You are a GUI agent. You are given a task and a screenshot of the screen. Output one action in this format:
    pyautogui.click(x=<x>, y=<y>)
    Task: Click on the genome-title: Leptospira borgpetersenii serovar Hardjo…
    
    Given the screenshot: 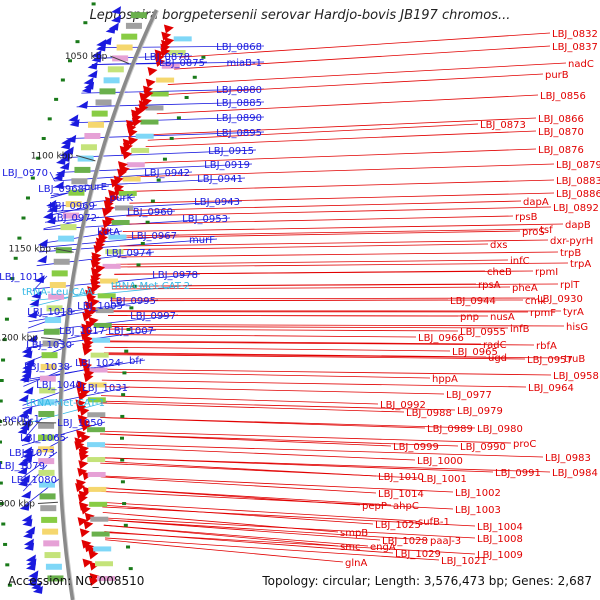 What is the action you would take?
    pyautogui.click(x=300, y=15)
    